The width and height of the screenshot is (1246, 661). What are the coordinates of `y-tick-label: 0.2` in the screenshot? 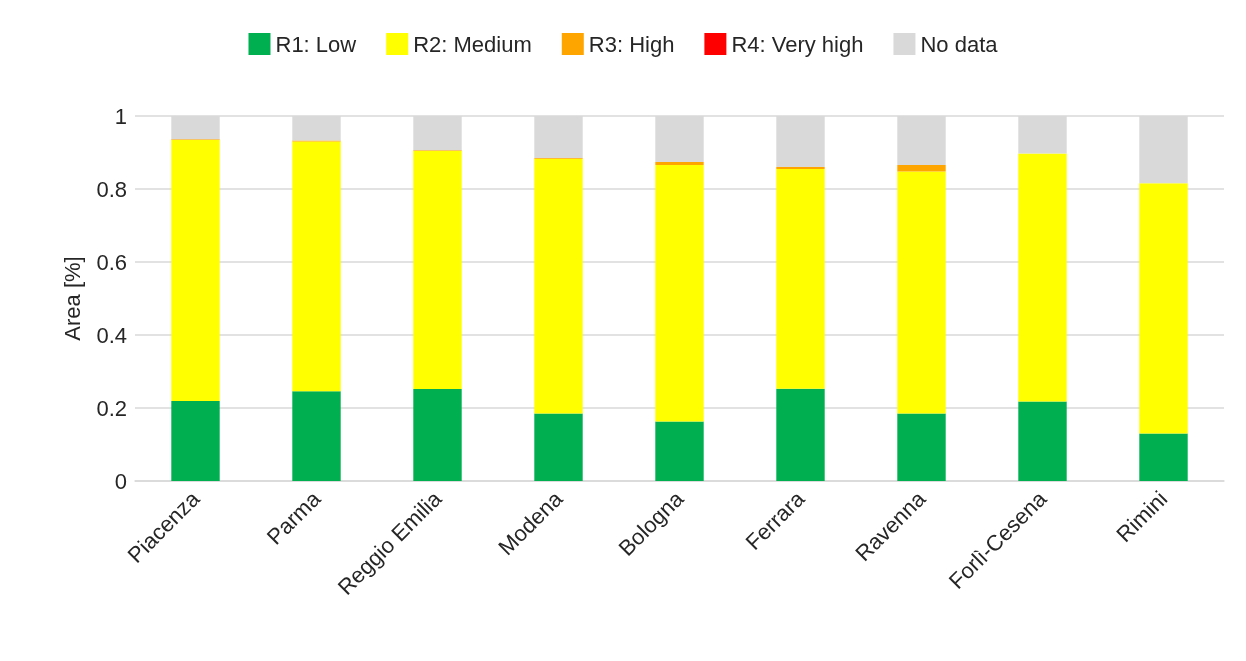 It's located at (111, 408).